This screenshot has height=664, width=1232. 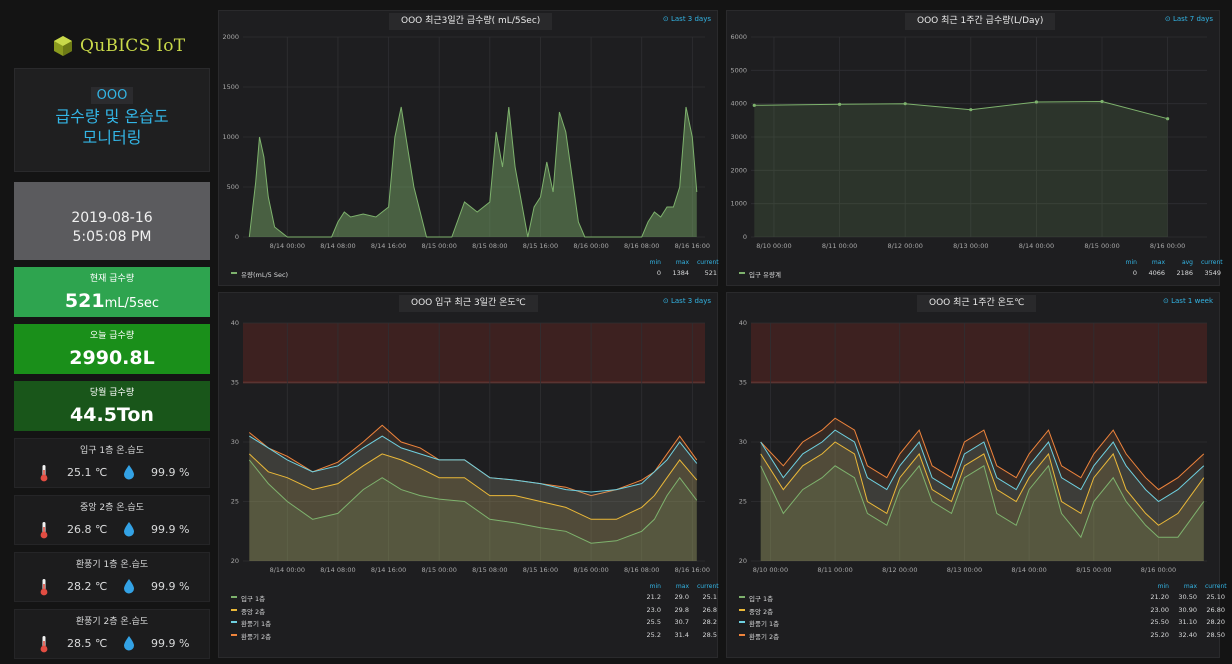 I want to click on legend-value: 1384, so click(x=680, y=273).